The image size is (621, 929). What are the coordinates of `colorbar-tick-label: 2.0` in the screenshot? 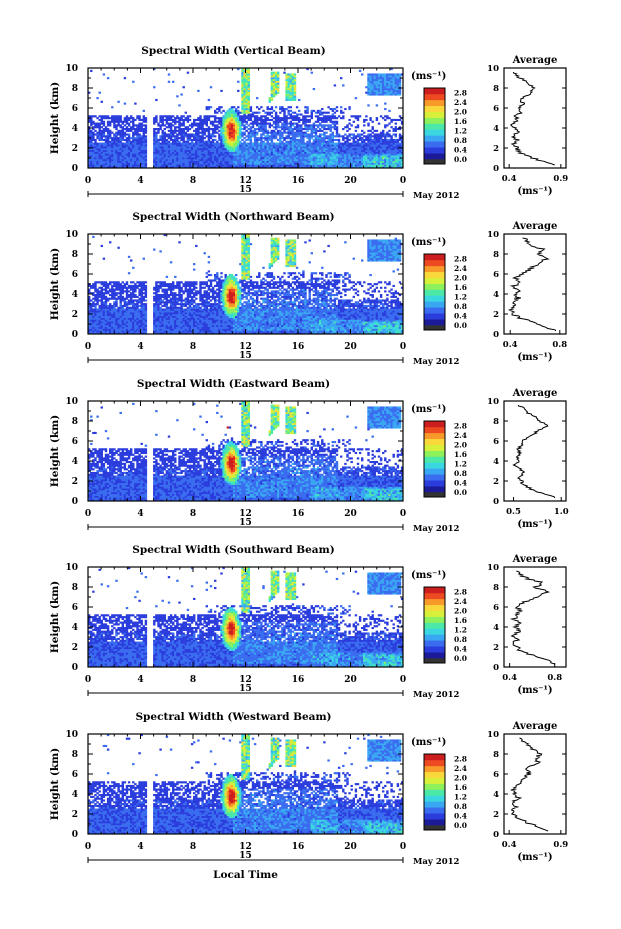 It's located at (460, 445).